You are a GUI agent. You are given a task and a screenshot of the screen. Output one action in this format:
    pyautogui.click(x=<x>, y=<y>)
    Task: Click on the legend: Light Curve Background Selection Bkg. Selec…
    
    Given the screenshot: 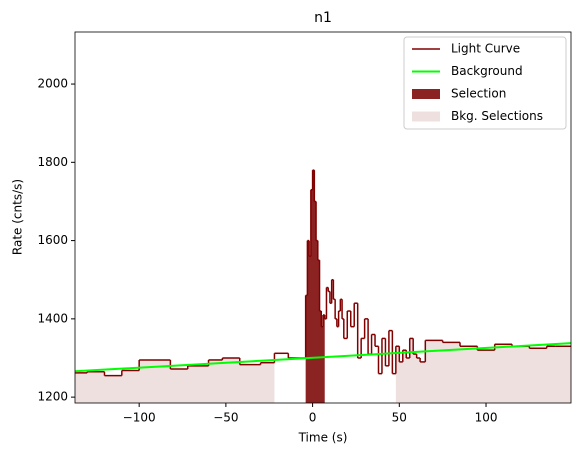 What is the action you would take?
    pyautogui.click(x=485, y=83)
    